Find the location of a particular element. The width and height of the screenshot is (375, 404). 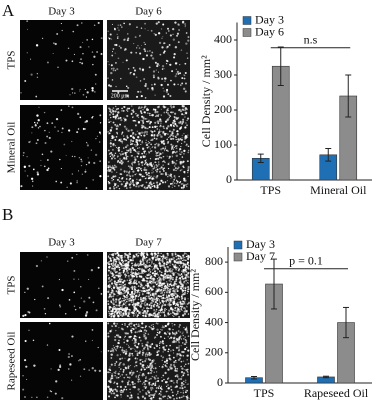

micrograph is located at coordinates (61, 60).